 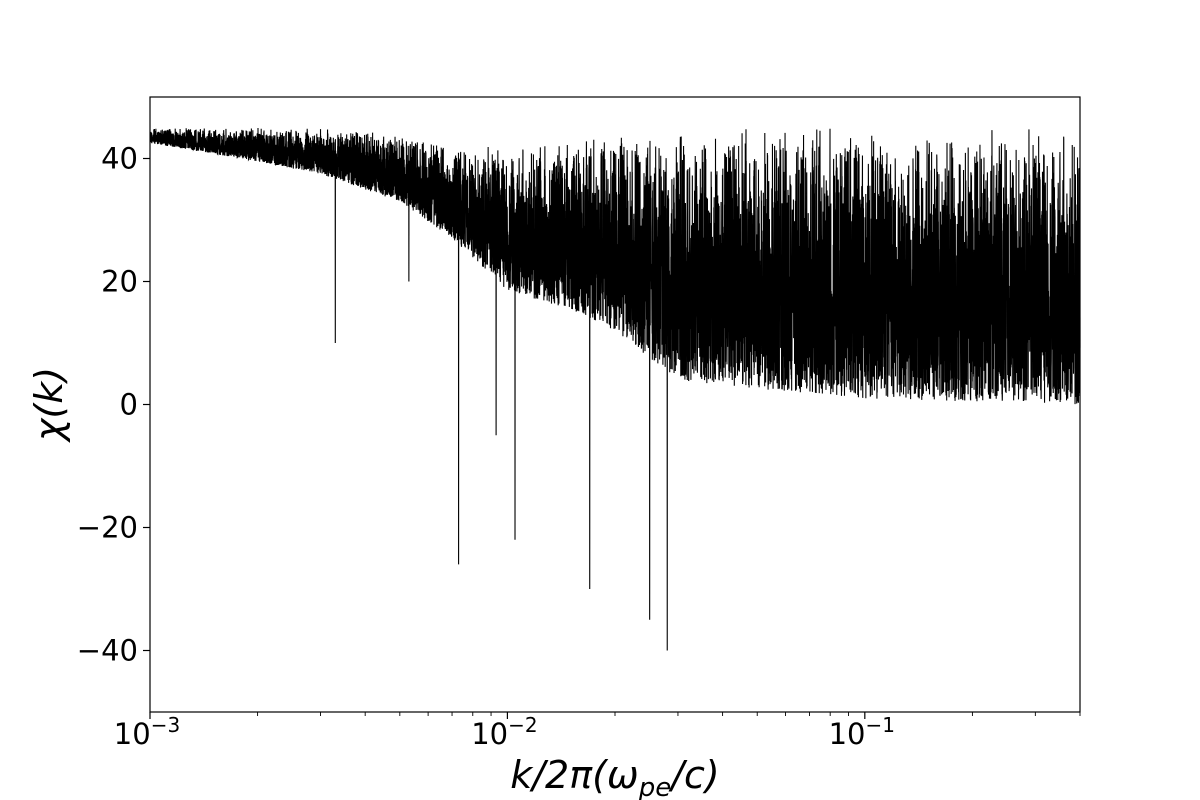 I want to click on y-tick-label: 0, so click(x=129, y=405).